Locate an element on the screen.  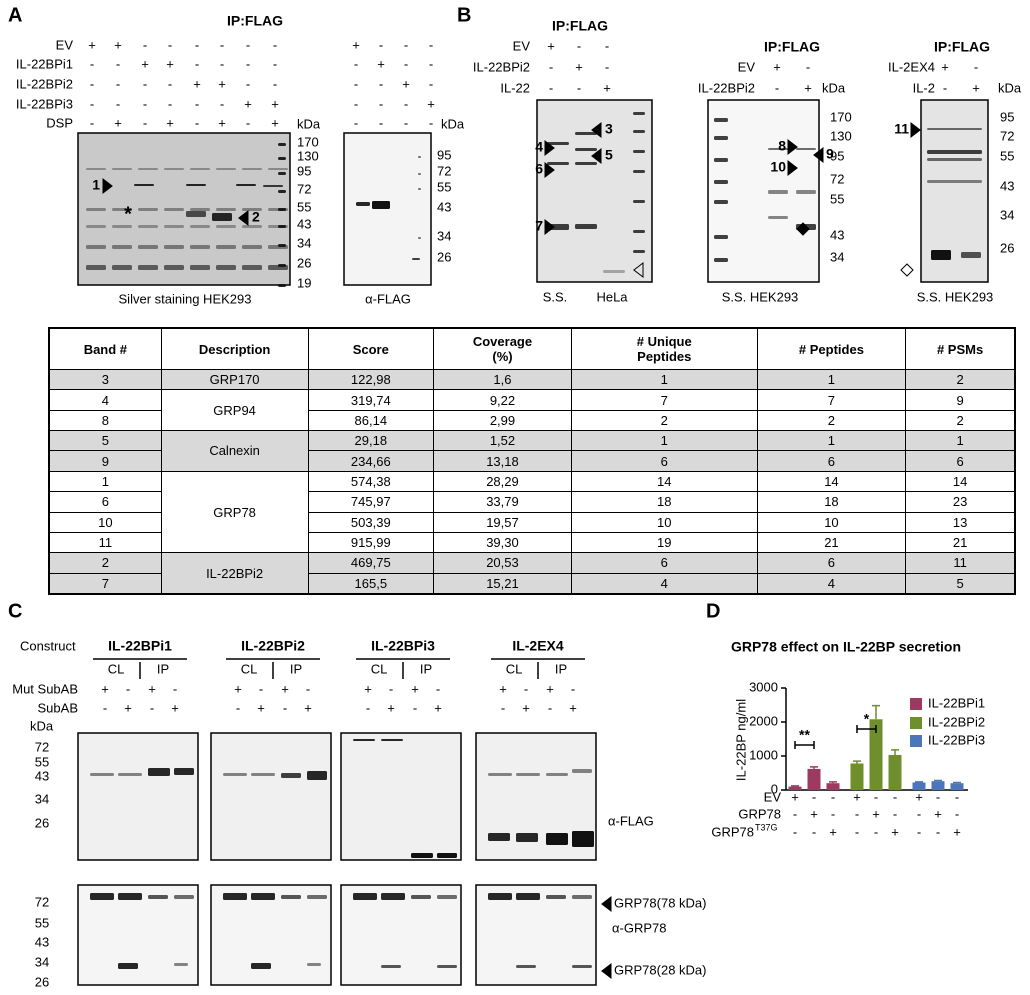
table-cell: 18 is located at coordinates (831, 502).